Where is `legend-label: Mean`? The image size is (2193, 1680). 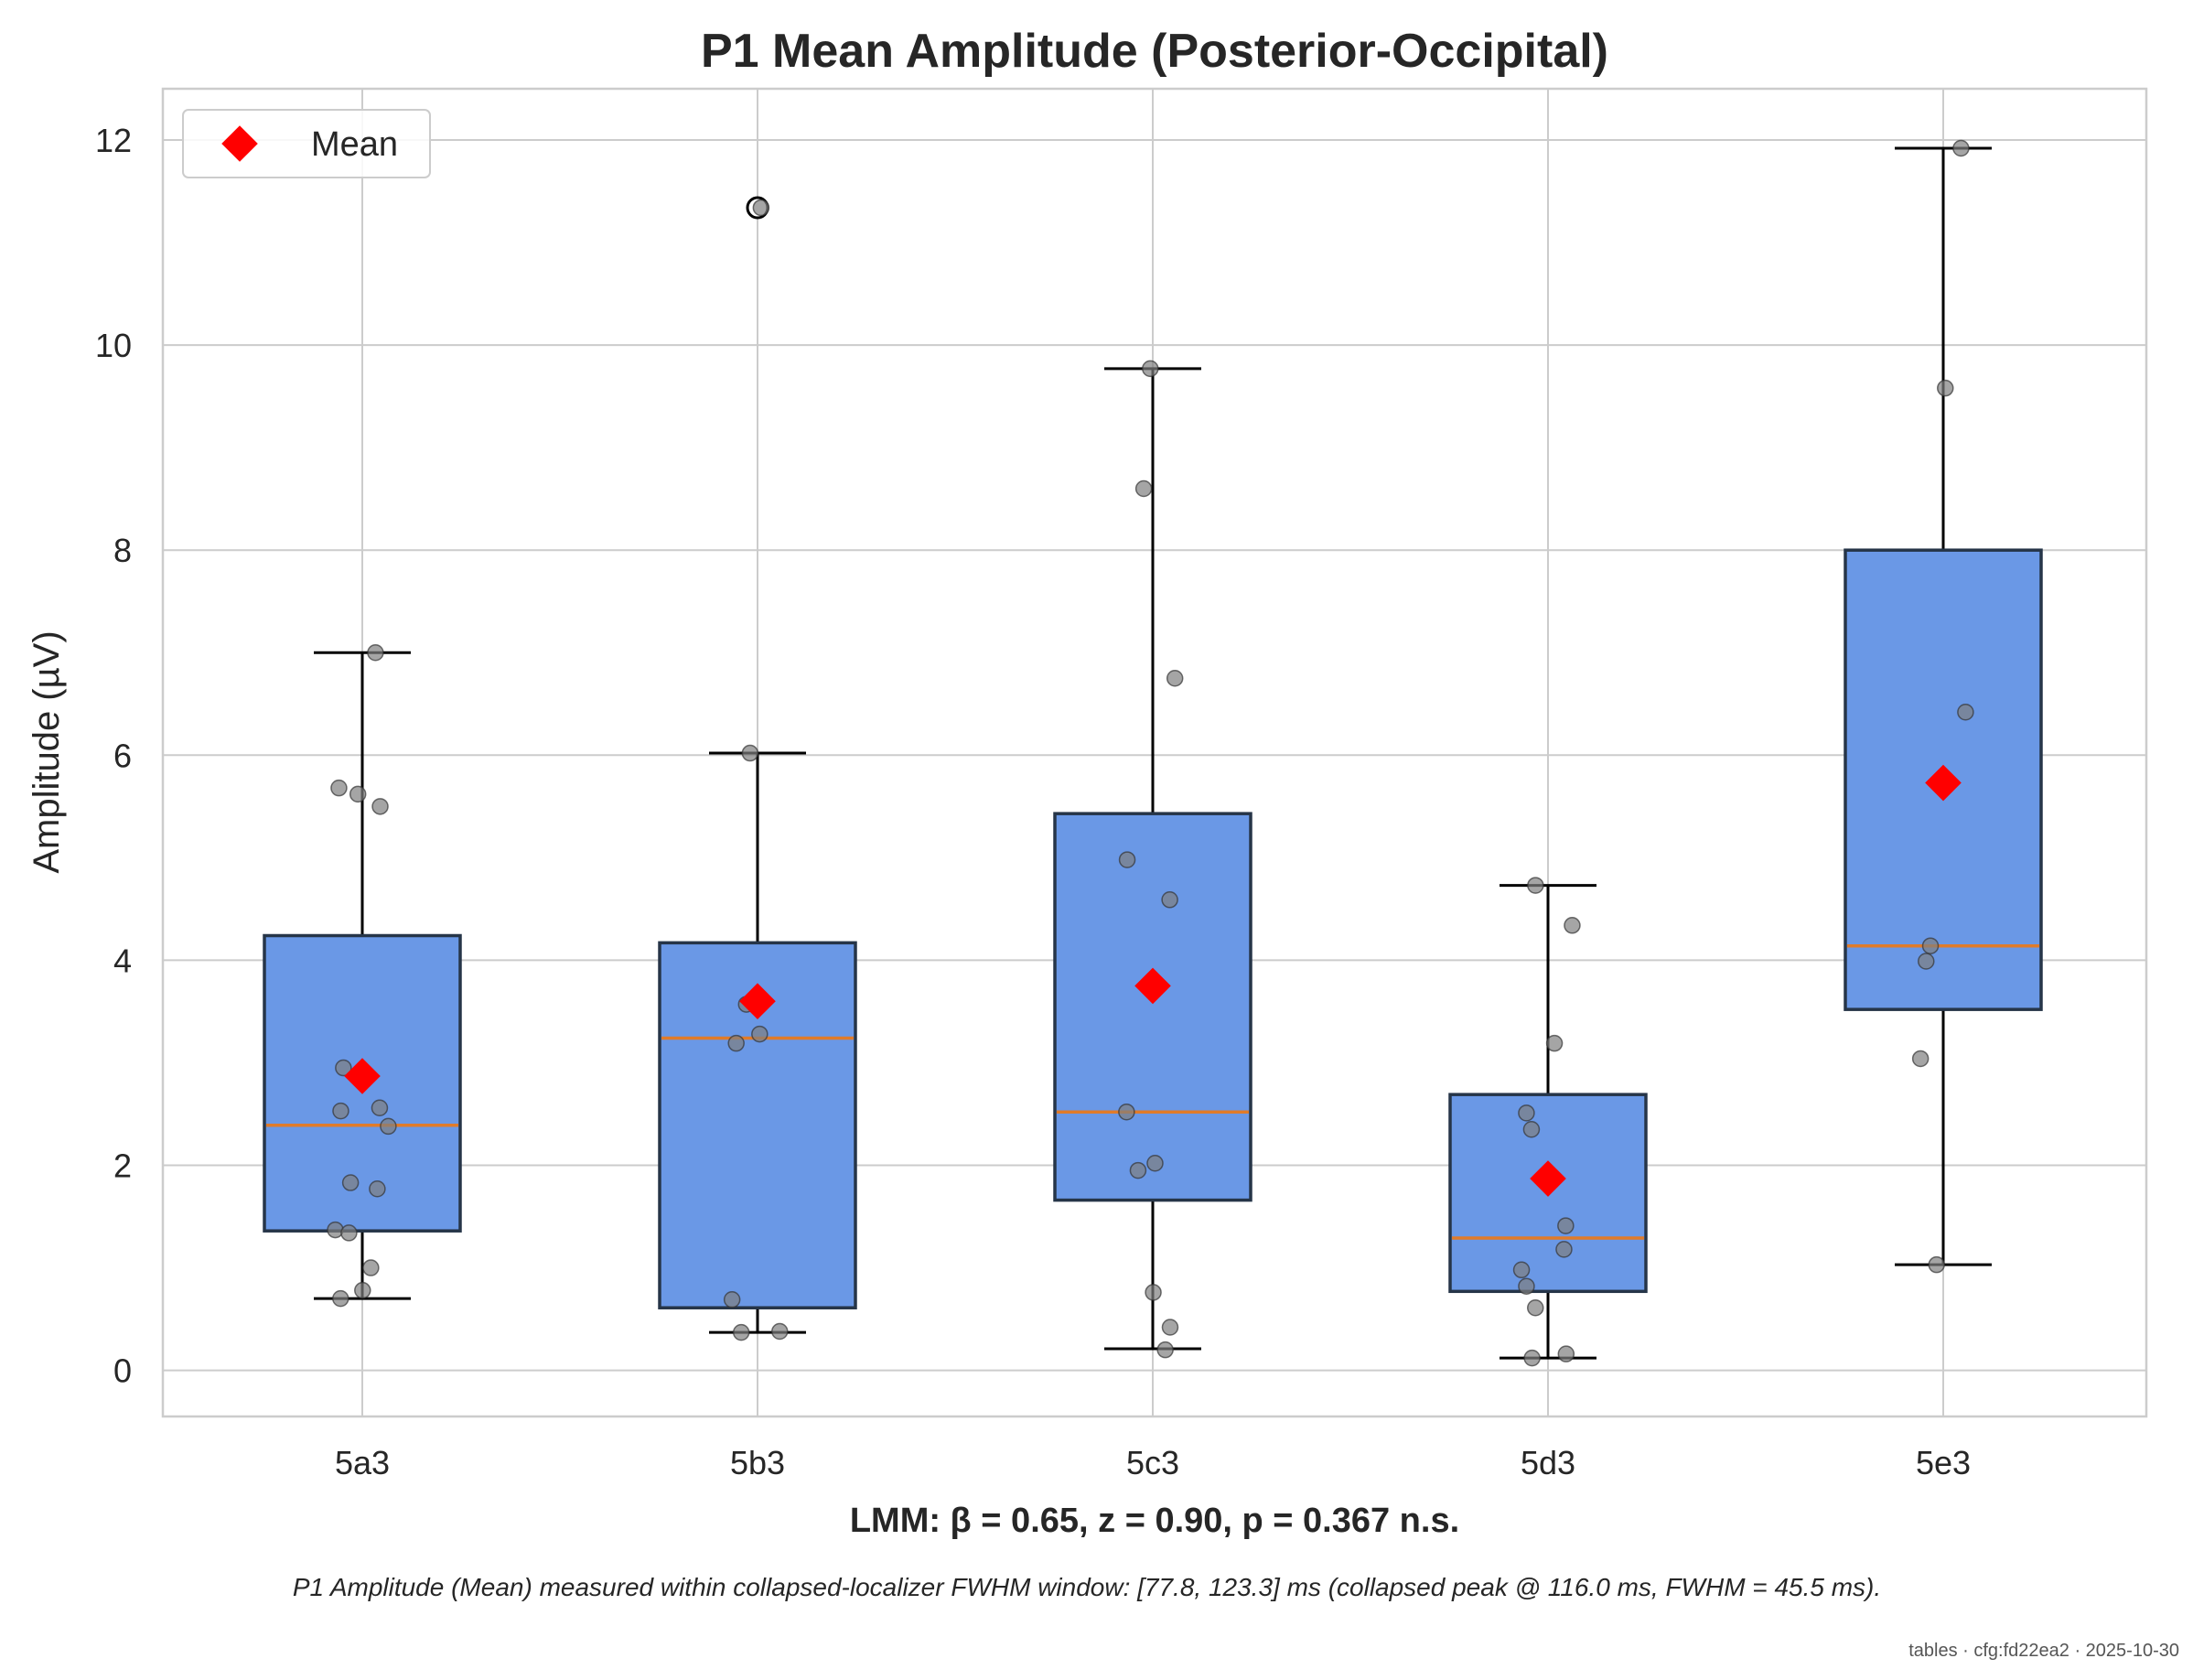
legend-label: Mean is located at coordinates (354, 144).